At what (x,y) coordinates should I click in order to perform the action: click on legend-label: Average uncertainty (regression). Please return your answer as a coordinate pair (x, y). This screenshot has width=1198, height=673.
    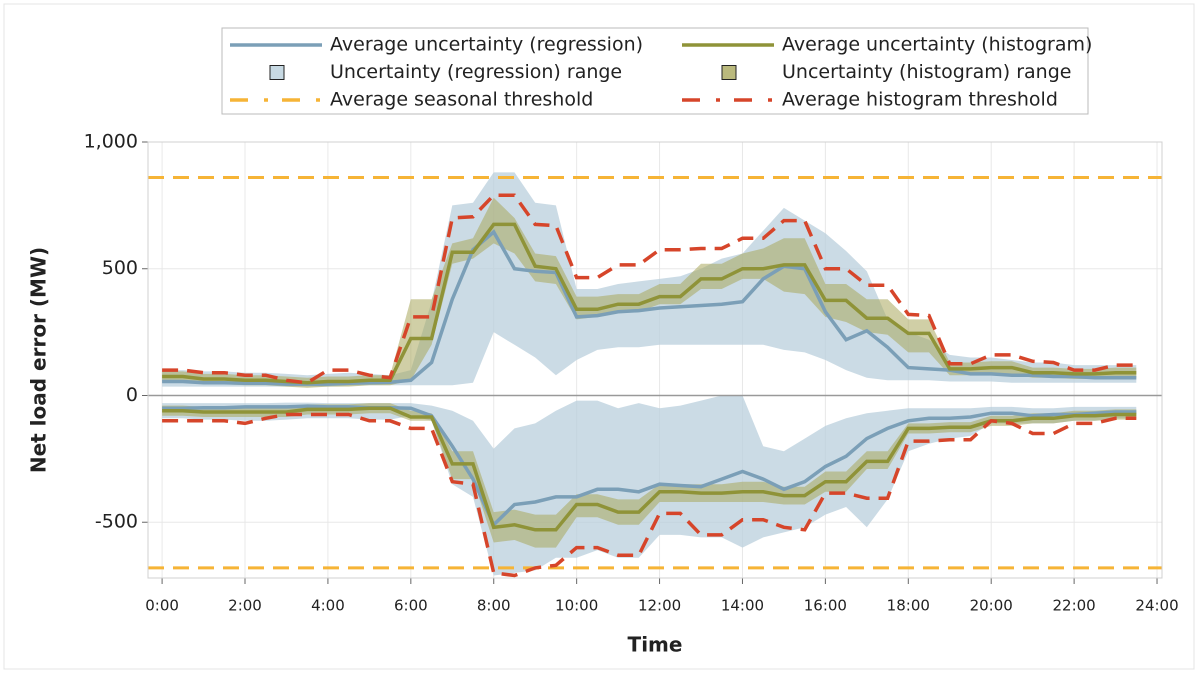
    Looking at the image, I should click on (486, 45).